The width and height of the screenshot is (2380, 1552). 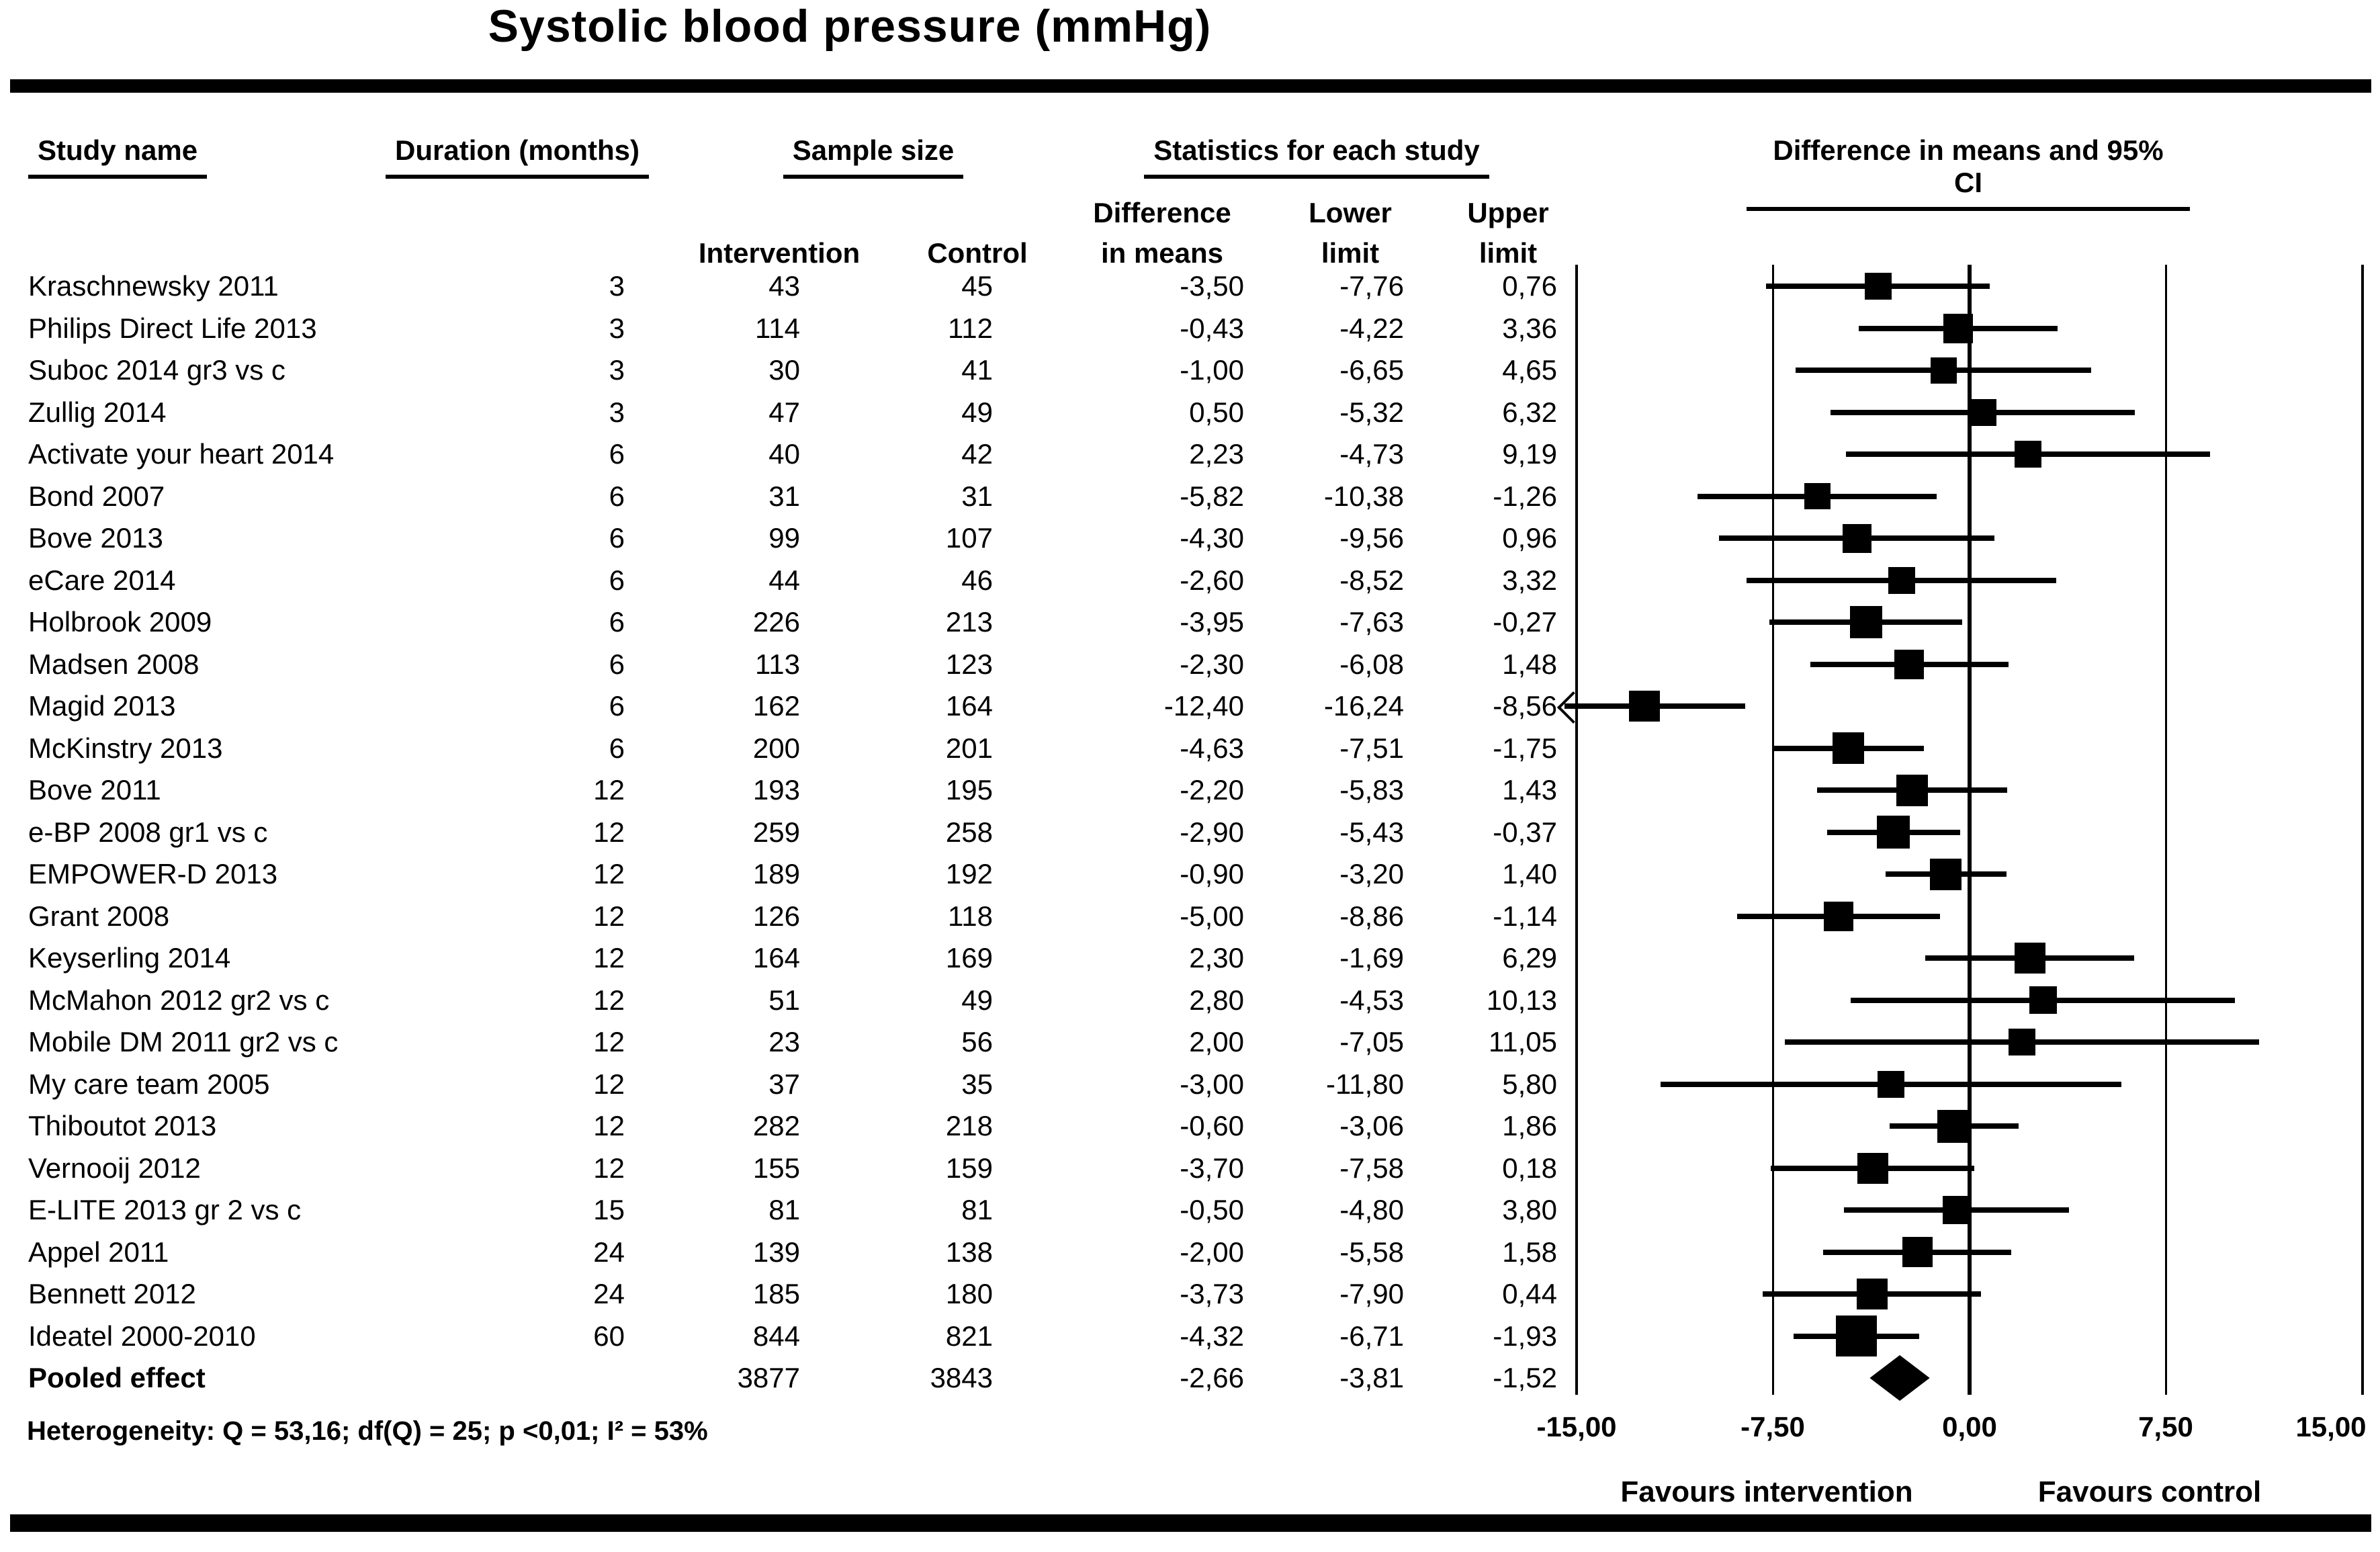 What do you see at coordinates (1525, 622) in the screenshot?
I see `upper-limit-cell: -0,27` at bounding box center [1525, 622].